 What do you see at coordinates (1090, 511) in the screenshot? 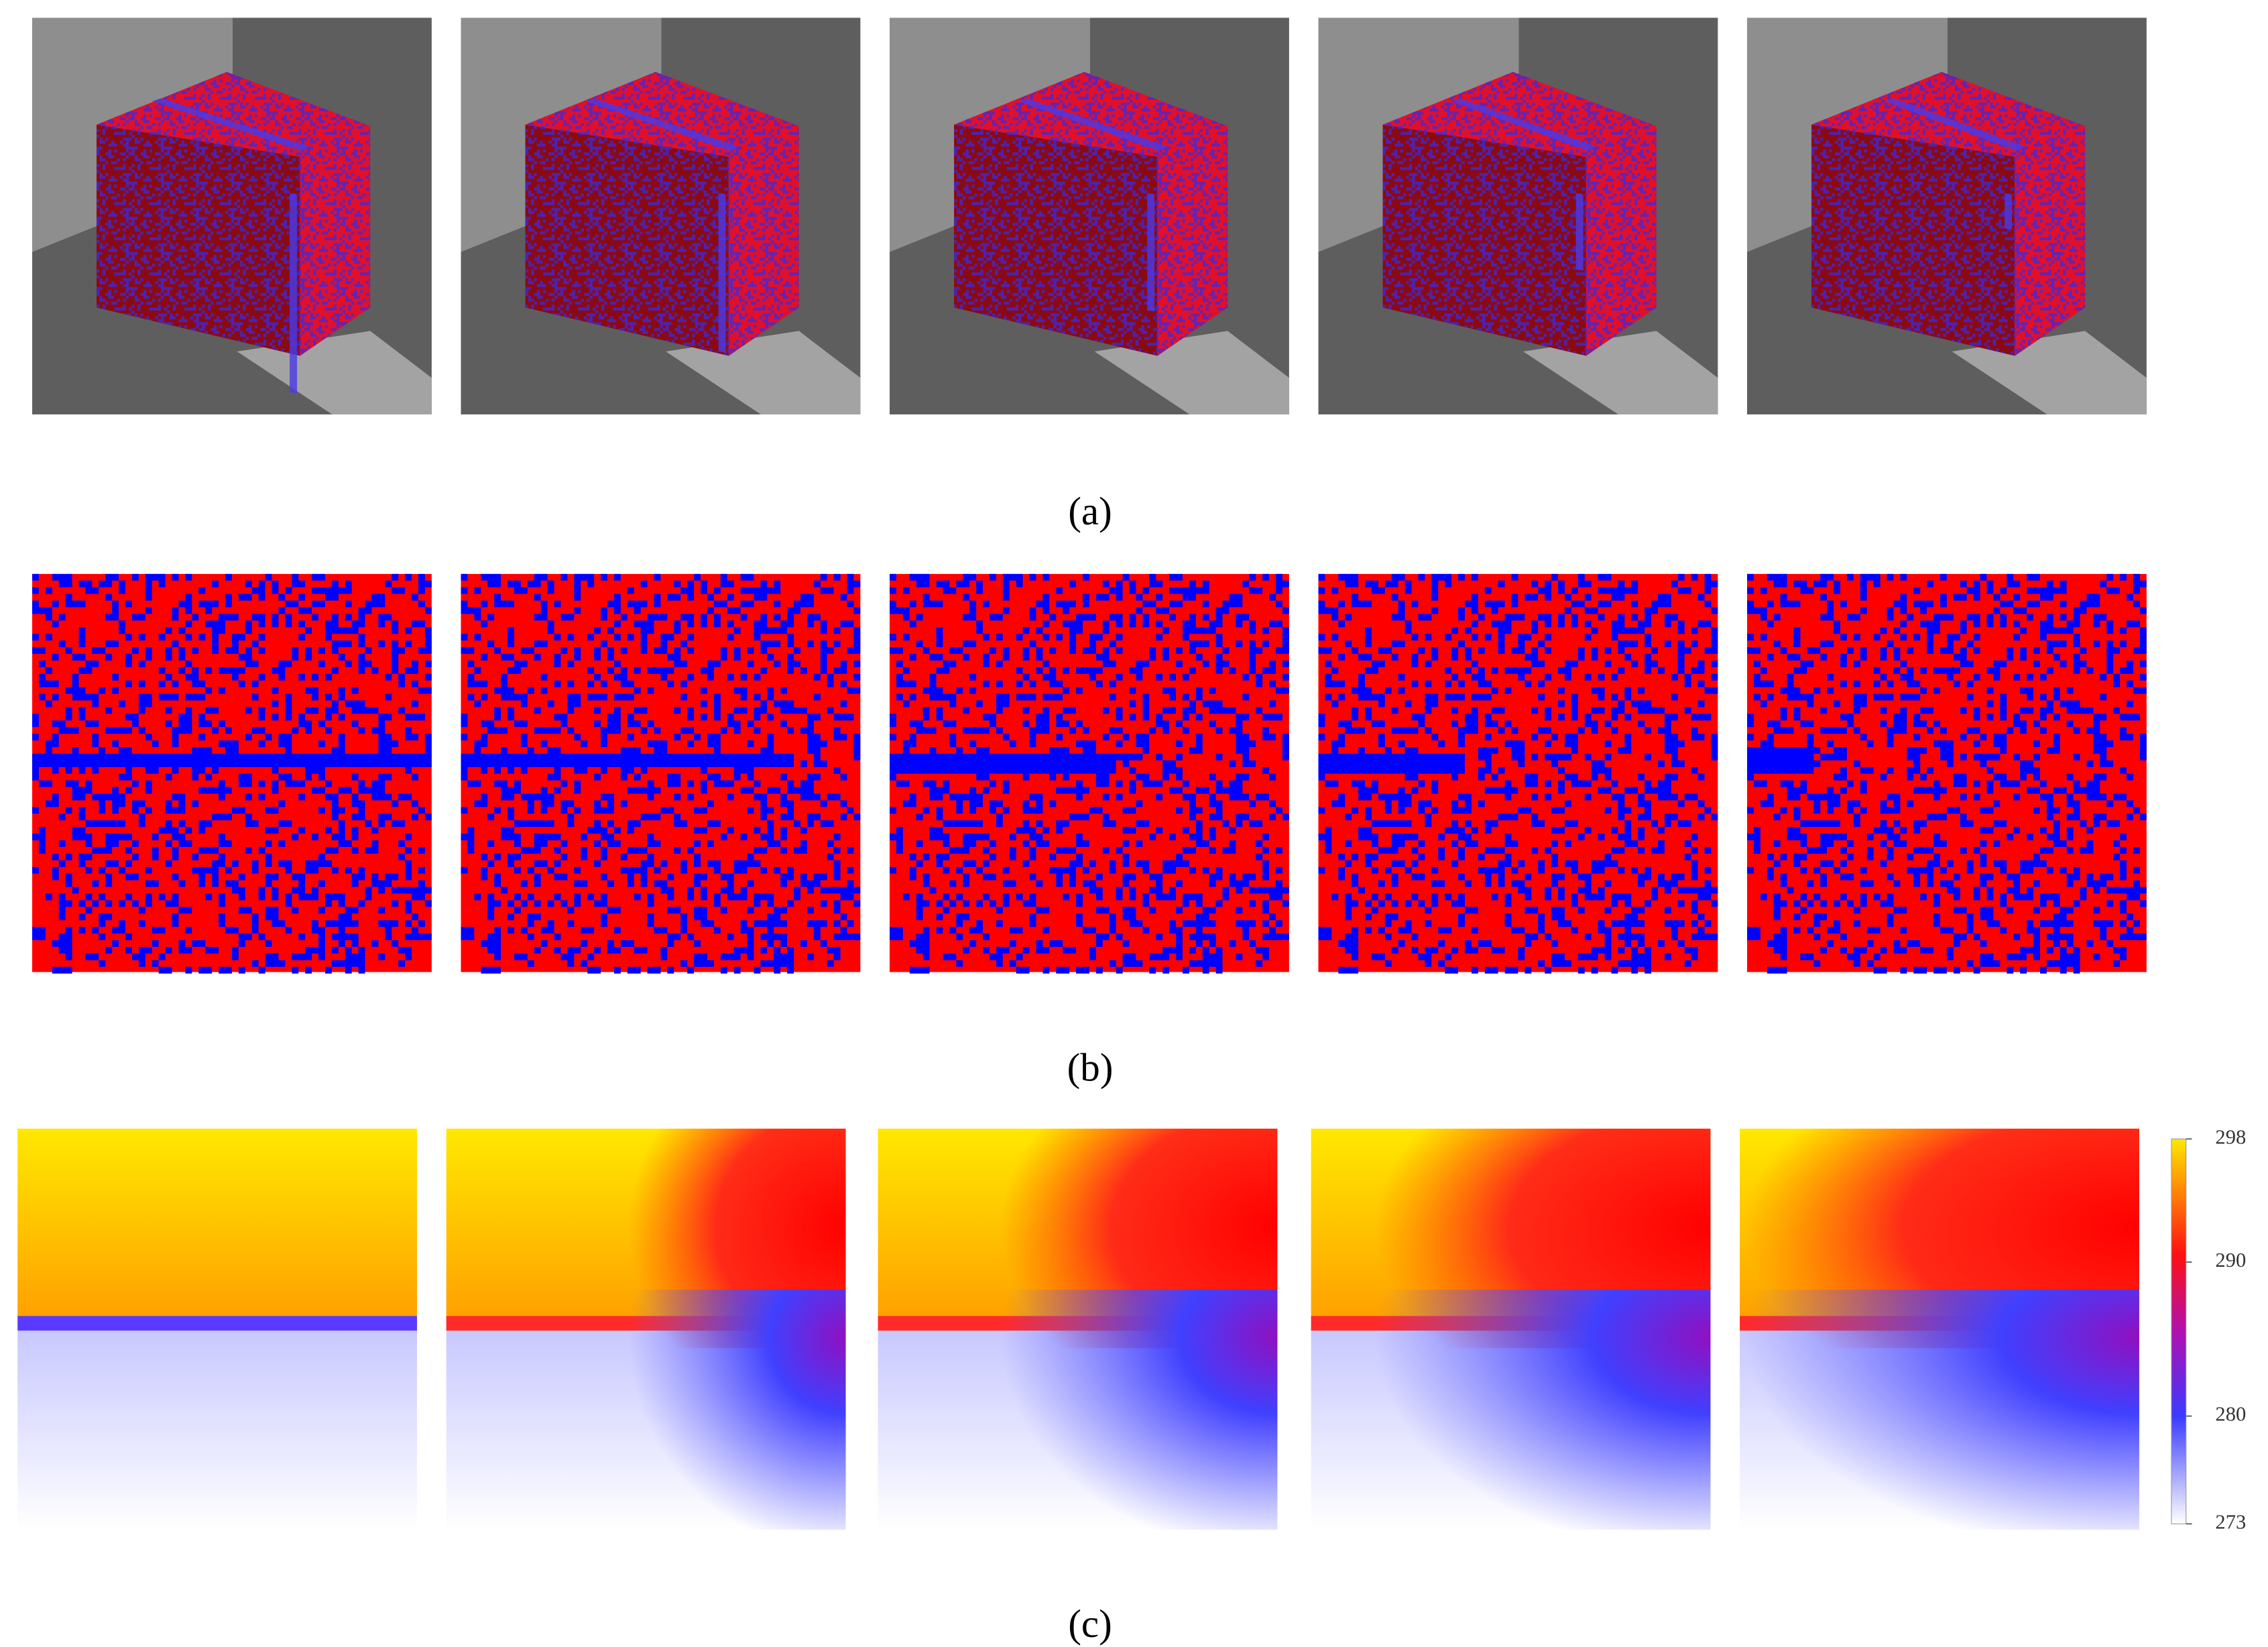
I see `panel-label: (a)` at bounding box center [1090, 511].